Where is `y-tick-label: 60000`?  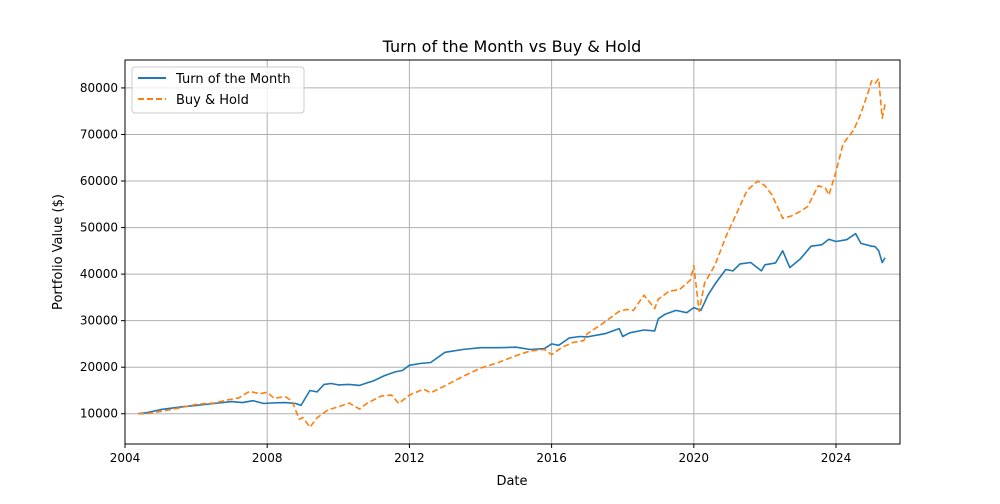 y-tick-label: 60000 is located at coordinates (99, 181).